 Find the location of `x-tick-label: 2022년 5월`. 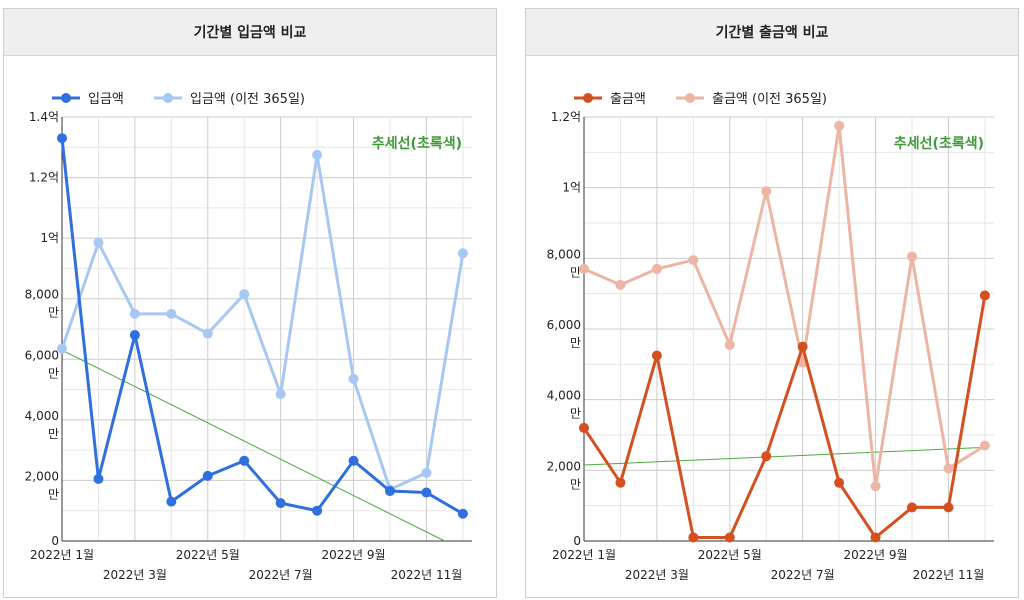

x-tick-label: 2022년 5월 is located at coordinates (208, 555).